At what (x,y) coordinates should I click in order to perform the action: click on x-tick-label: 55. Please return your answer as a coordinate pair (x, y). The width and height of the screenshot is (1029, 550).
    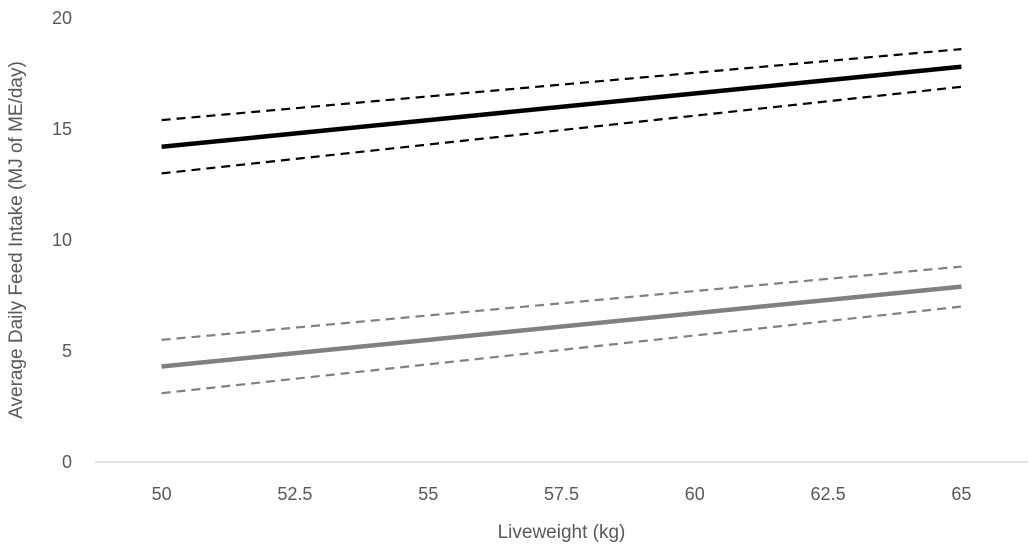
    Looking at the image, I should click on (428, 494).